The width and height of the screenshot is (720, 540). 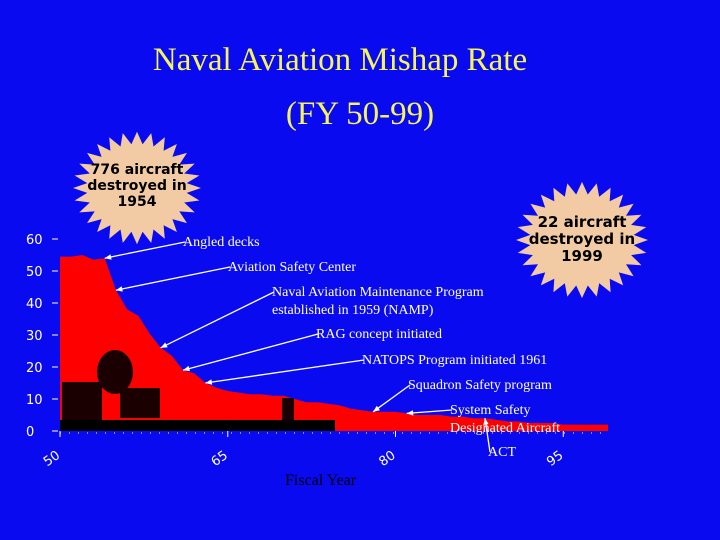 I want to click on annotation-label: ACT, so click(x=502, y=452).